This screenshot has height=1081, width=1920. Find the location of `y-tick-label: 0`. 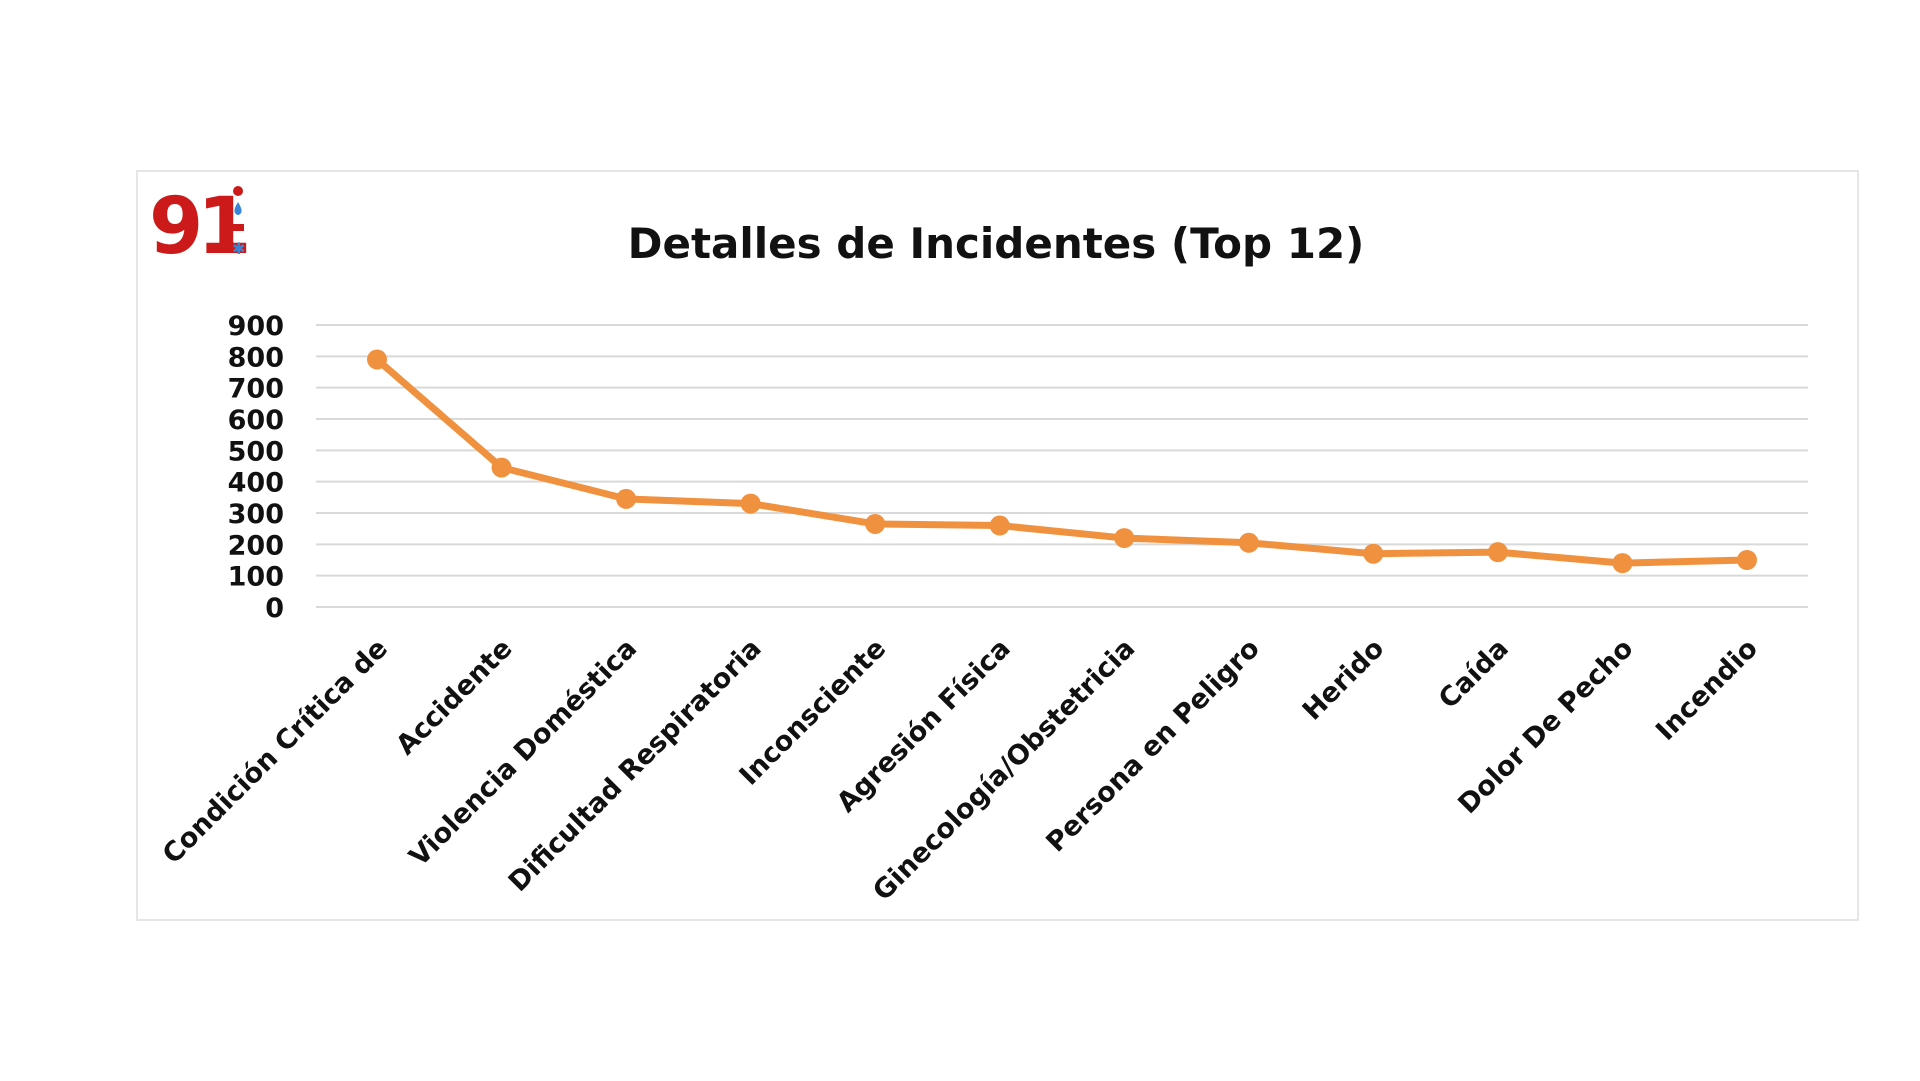

y-tick-label: 0 is located at coordinates (274, 608).